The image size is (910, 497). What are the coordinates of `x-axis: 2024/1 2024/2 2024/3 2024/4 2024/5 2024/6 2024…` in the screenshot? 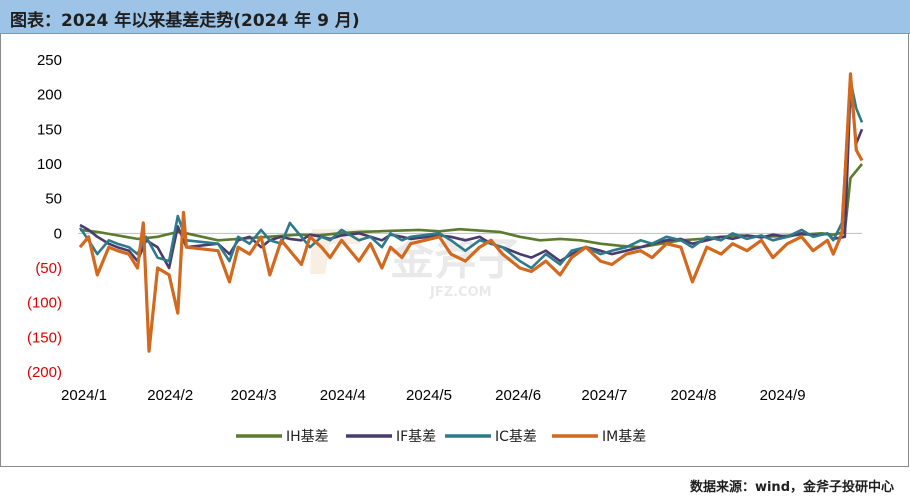 It's located at (433, 395).